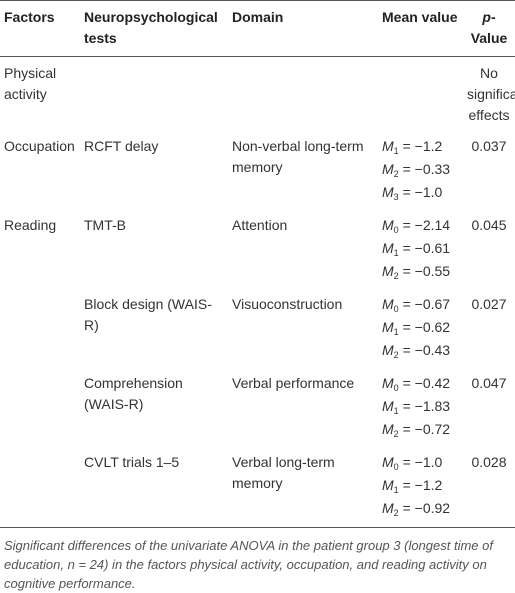  Describe the element at coordinates (424, 508) in the screenshot. I see `mean-text: = −0.92` at that location.